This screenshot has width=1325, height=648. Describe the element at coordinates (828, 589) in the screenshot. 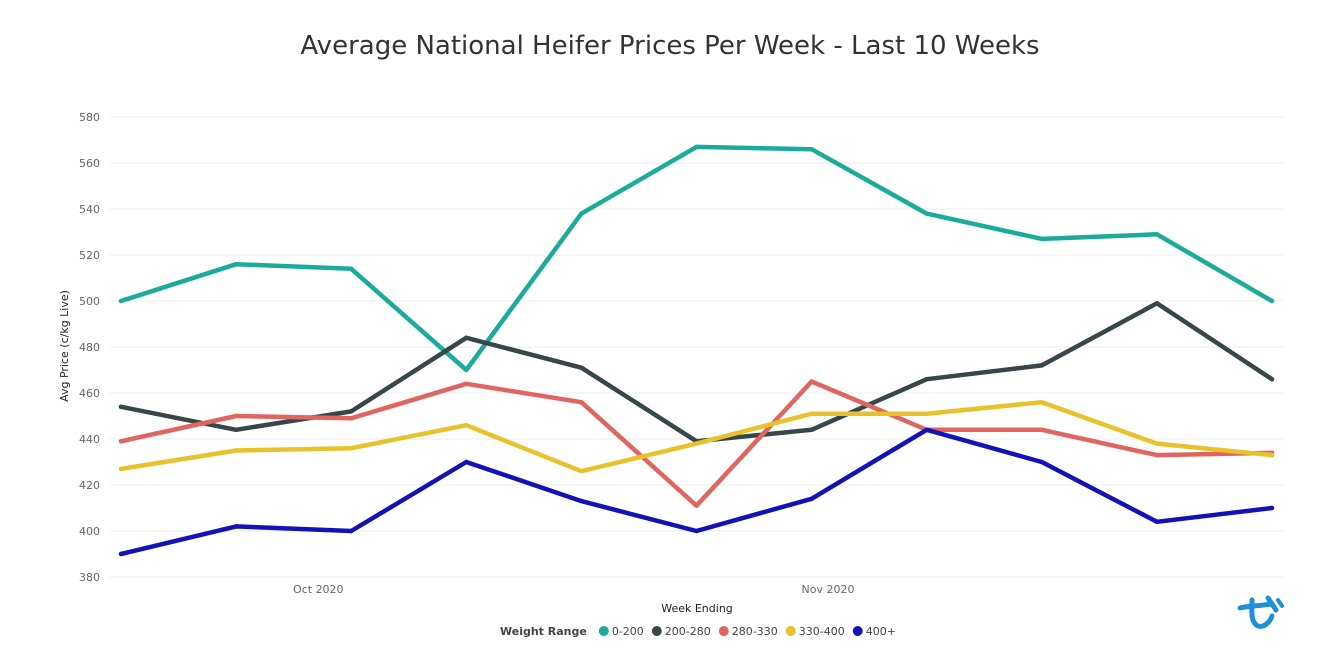

I see `x-tick-label: Nov 2020` at that location.